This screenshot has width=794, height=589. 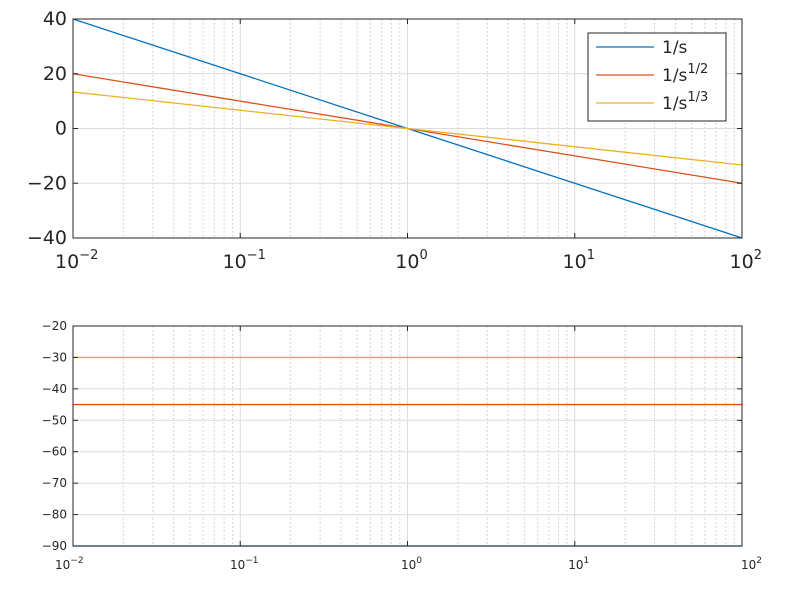 I want to click on legend-box, so click(x=657, y=77).